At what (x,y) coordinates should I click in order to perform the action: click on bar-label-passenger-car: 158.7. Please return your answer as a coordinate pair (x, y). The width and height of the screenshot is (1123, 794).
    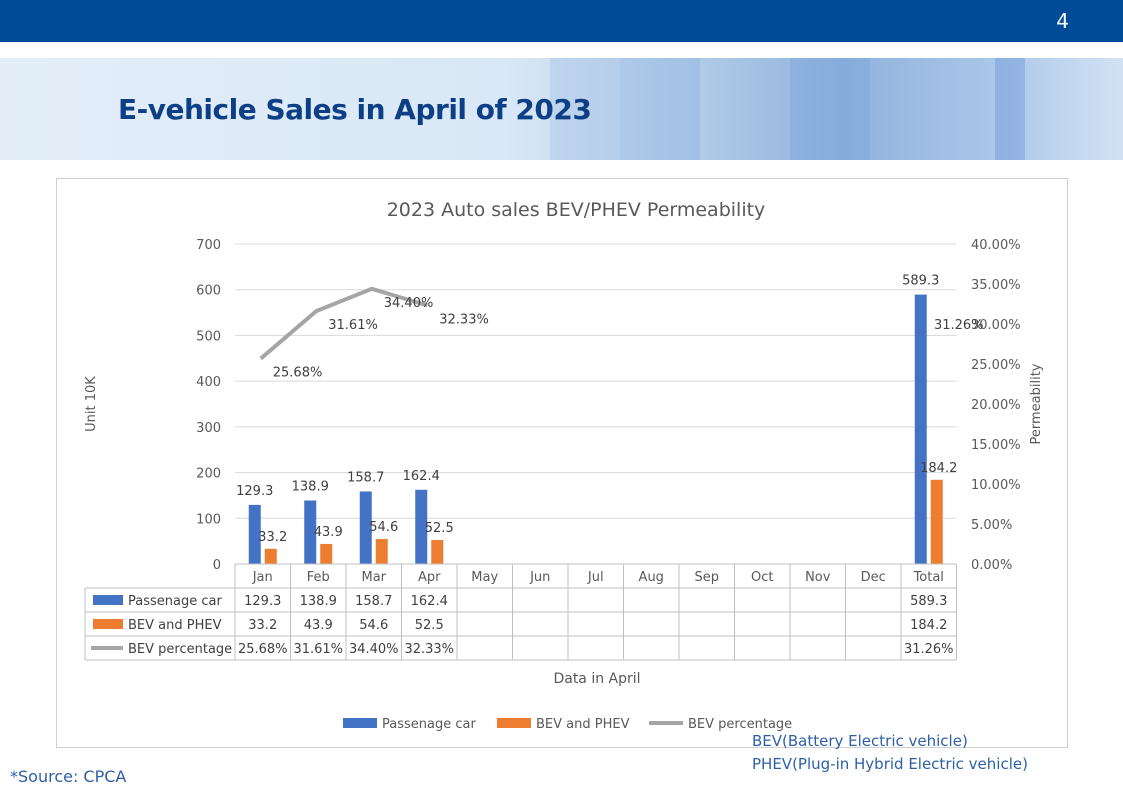
    Looking at the image, I should click on (365, 477).